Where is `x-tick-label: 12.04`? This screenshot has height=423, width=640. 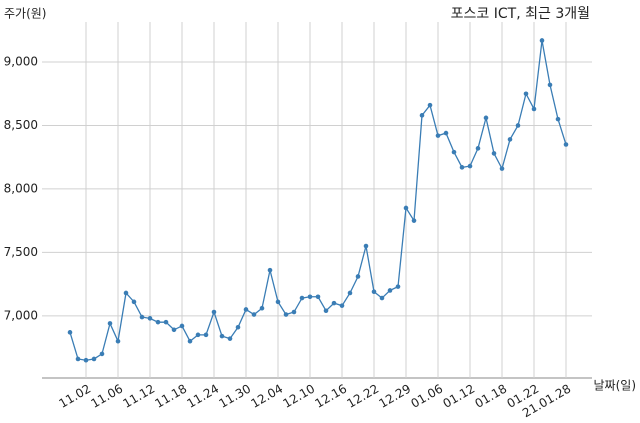 x-tick-label: 12.04 is located at coordinates (266, 396).